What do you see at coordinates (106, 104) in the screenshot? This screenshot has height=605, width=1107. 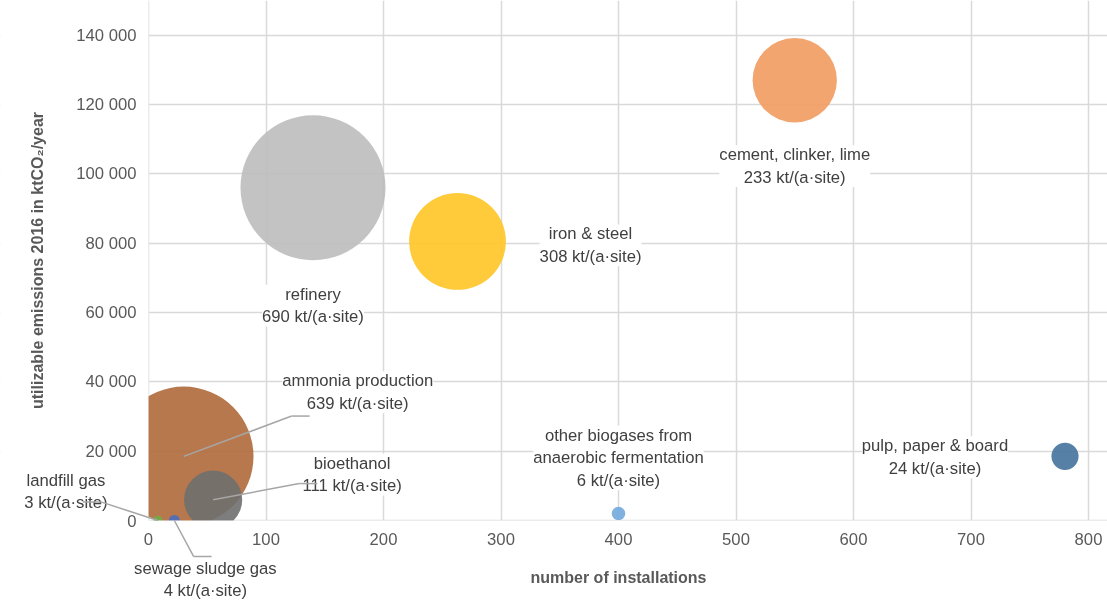 I see `y-tick-label: 120 000` at bounding box center [106, 104].